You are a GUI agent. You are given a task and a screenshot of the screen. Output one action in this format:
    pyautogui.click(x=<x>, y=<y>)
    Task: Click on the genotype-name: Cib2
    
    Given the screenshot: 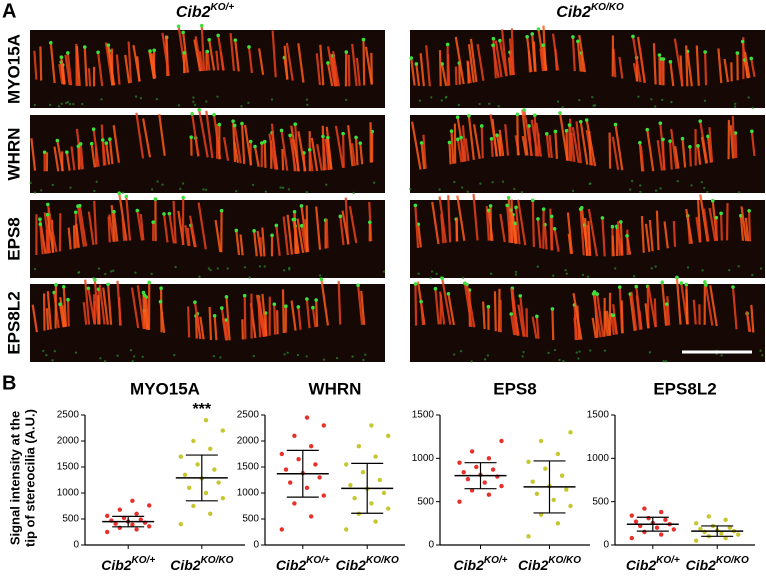 What is the action you would take?
    pyautogui.click(x=701, y=565)
    